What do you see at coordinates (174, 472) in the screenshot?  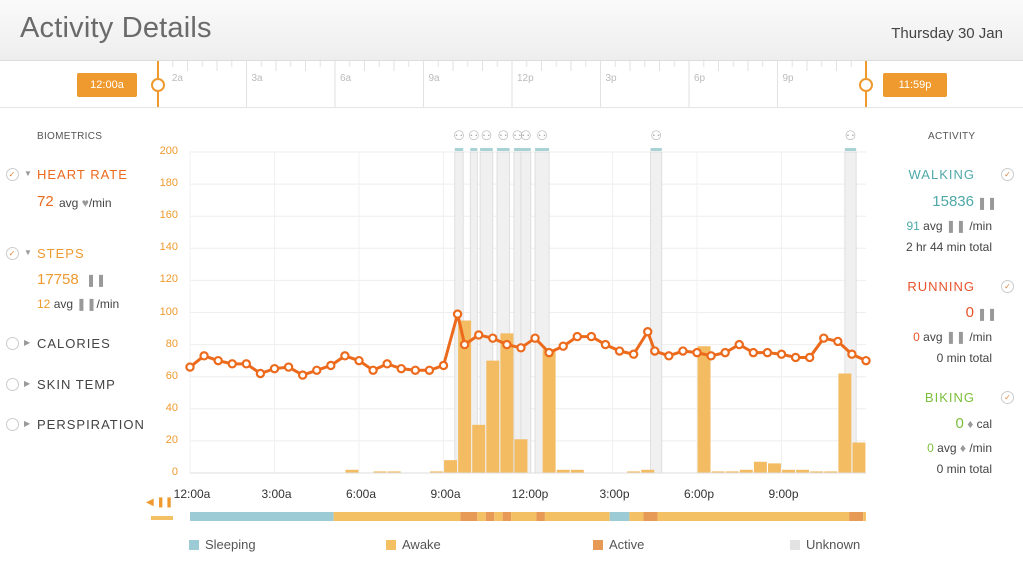 I see `y-tick-label: 0` at bounding box center [174, 472].